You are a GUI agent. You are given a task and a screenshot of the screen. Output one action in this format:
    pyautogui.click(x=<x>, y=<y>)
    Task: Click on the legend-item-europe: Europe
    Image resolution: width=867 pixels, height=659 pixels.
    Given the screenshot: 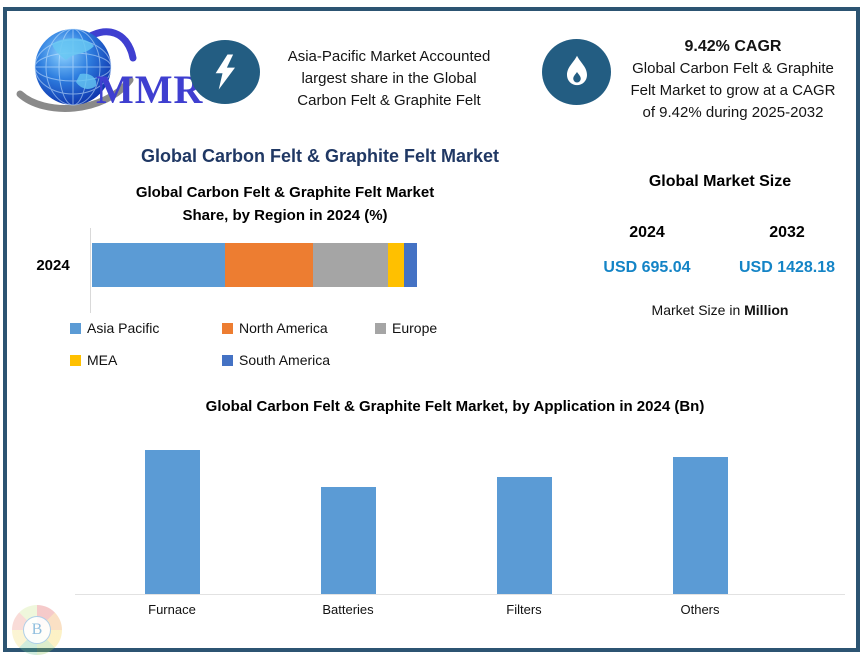 What is the action you would take?
    pyautogui.click(x=406, y=328)
    